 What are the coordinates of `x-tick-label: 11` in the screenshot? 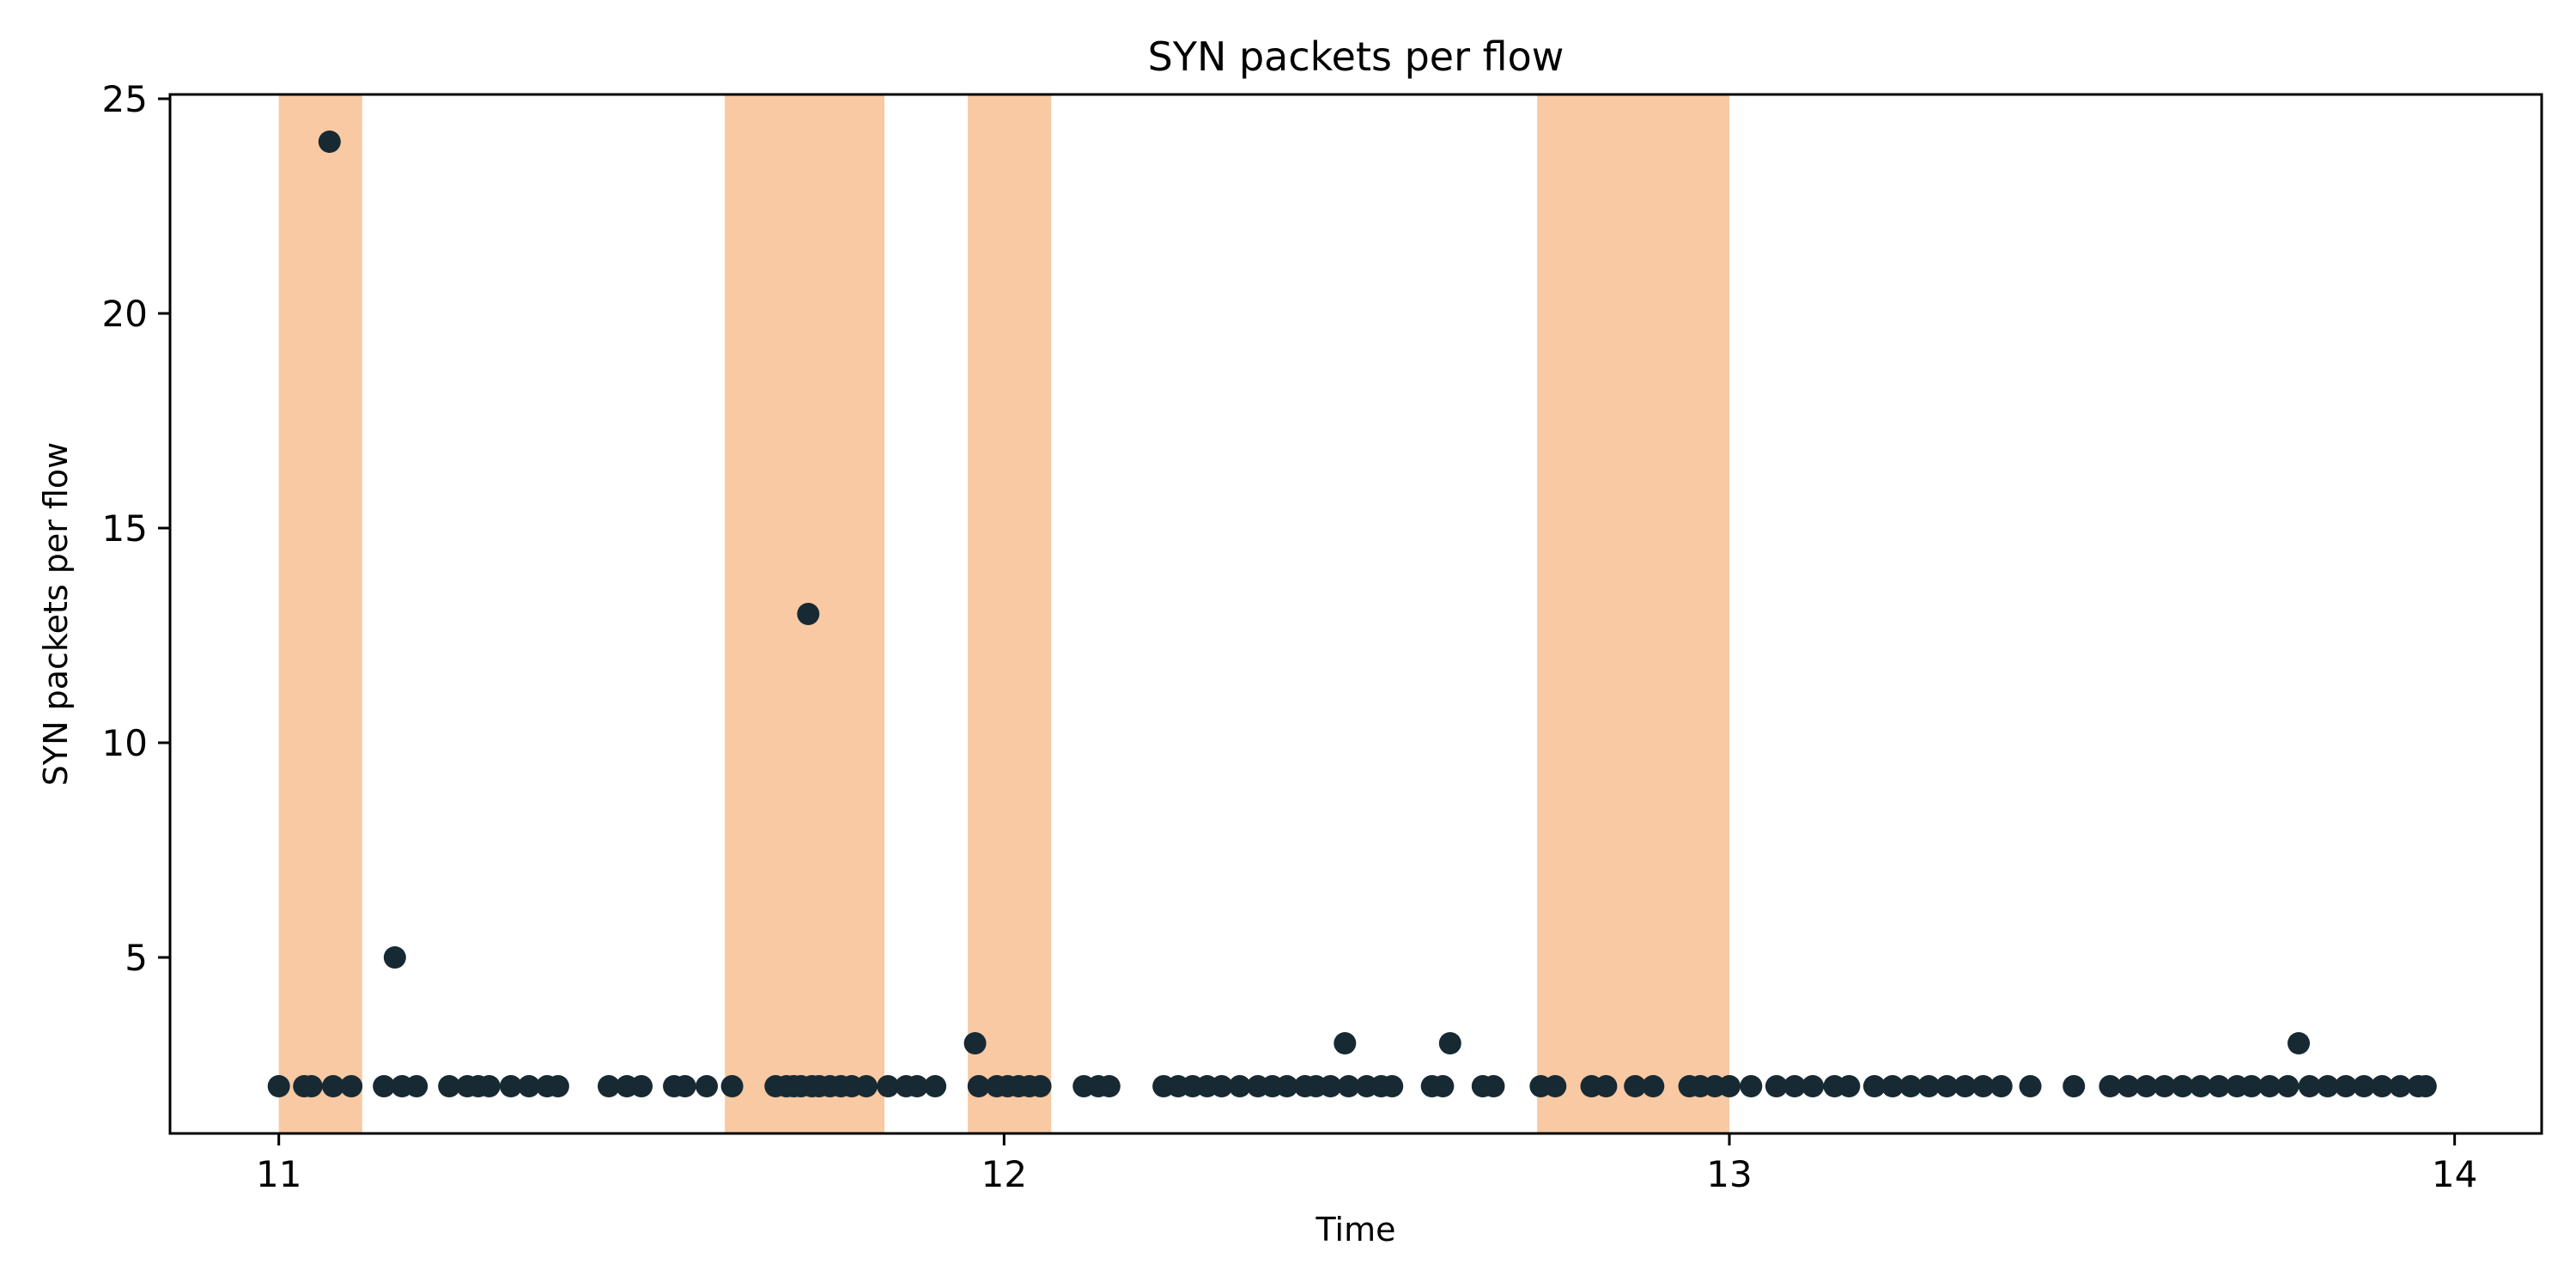 It's located at (279, 1174).